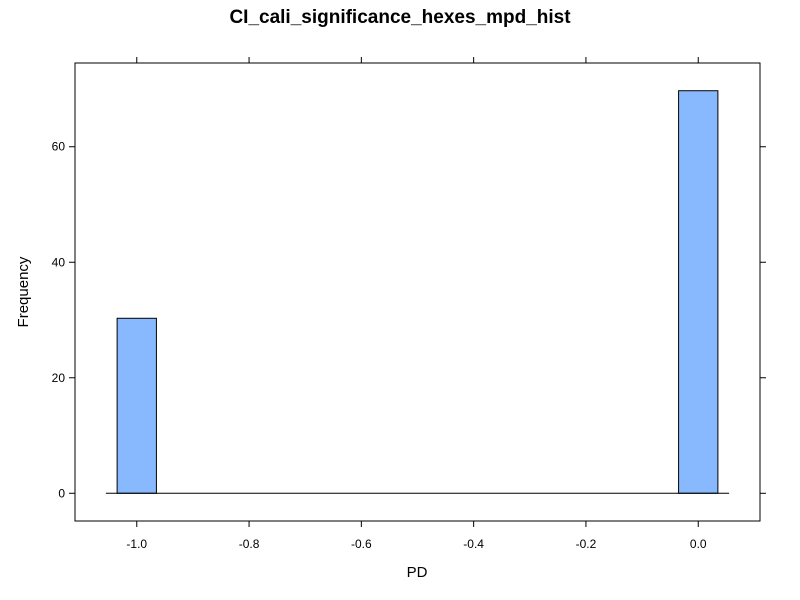 Image resolution: width=800 pixels, height=600 pixels. Describe the element at coordinates (61, 493) in the screenshot. I see `y-tick-label: 0` at that location.